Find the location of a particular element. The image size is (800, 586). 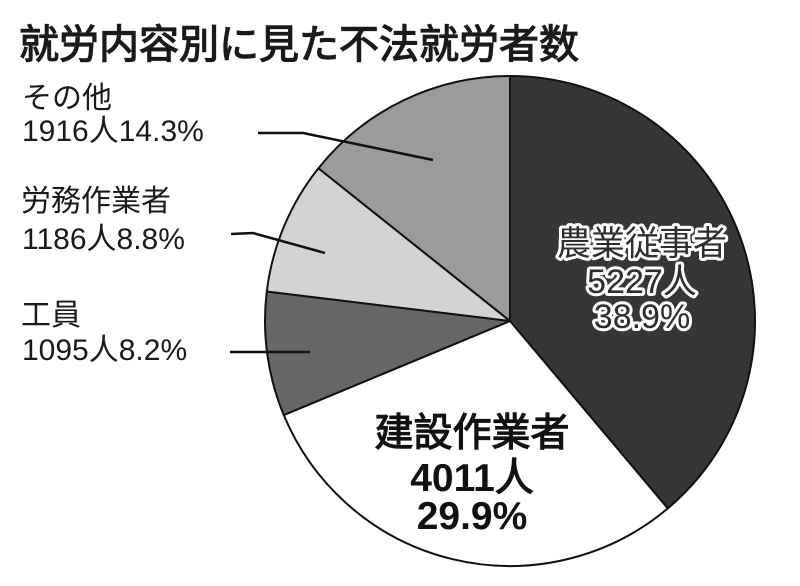

pie-slice-労務作業者 is located at coordinates (388, 244).